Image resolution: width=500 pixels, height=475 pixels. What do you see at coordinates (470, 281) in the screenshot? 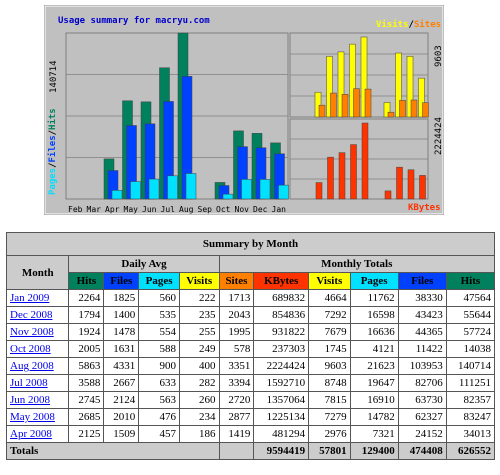
I see `col-monthly-hits: Hits` at bounding box center [470, 281].